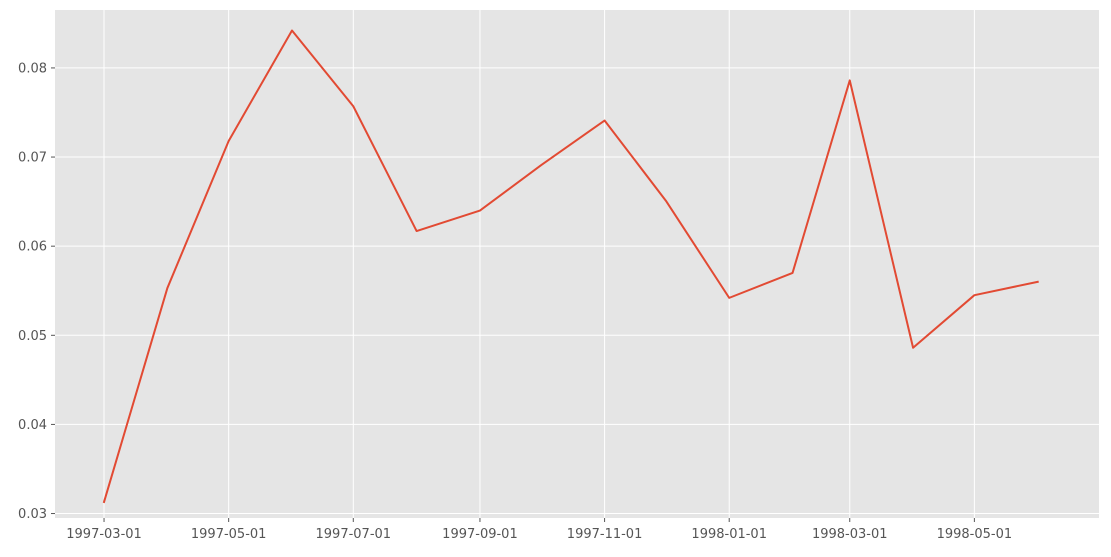 The width and height of the screenshot is (1111, 557). Describe the element at coordinates (32, 68) in the screenshot. I see `y-tick-label: 0.08` at that location.